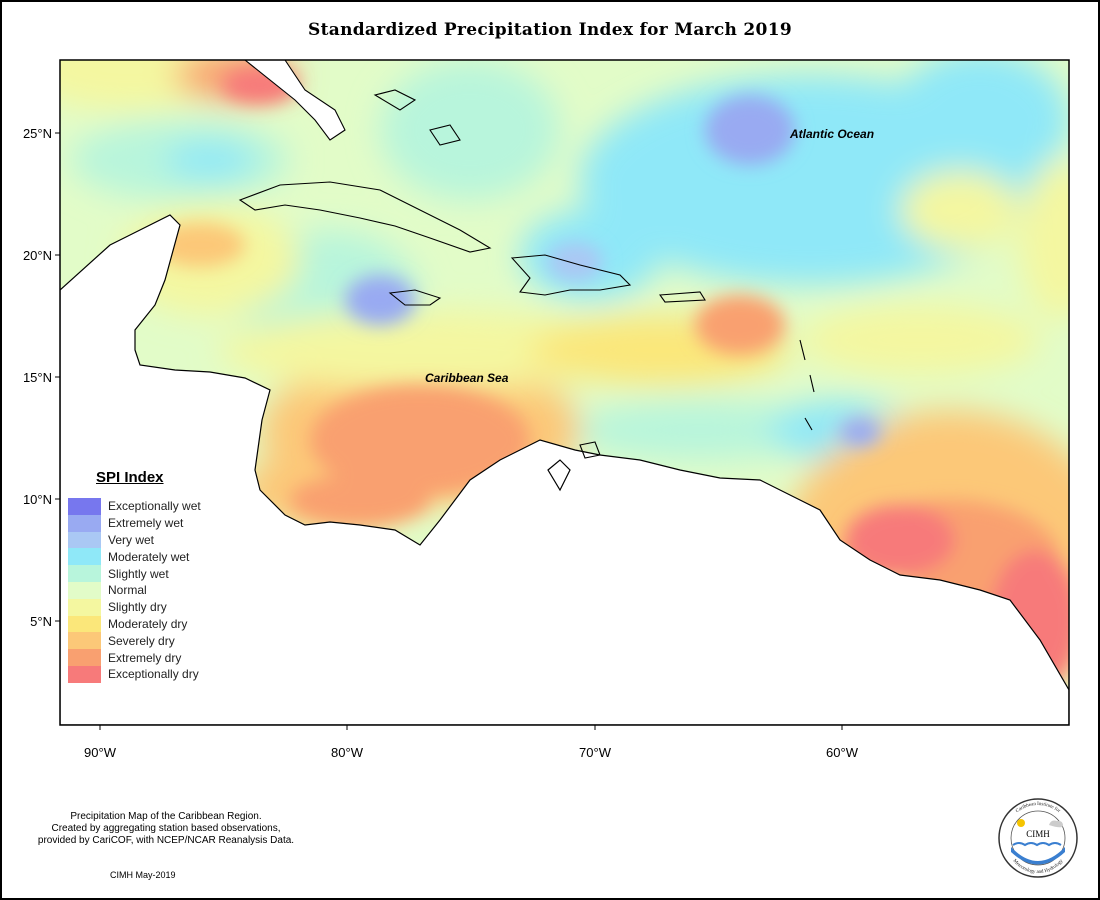 The width and height of the screenshot is (1100, 900). I want to click on legend-item: Normal, so click(158, 590).